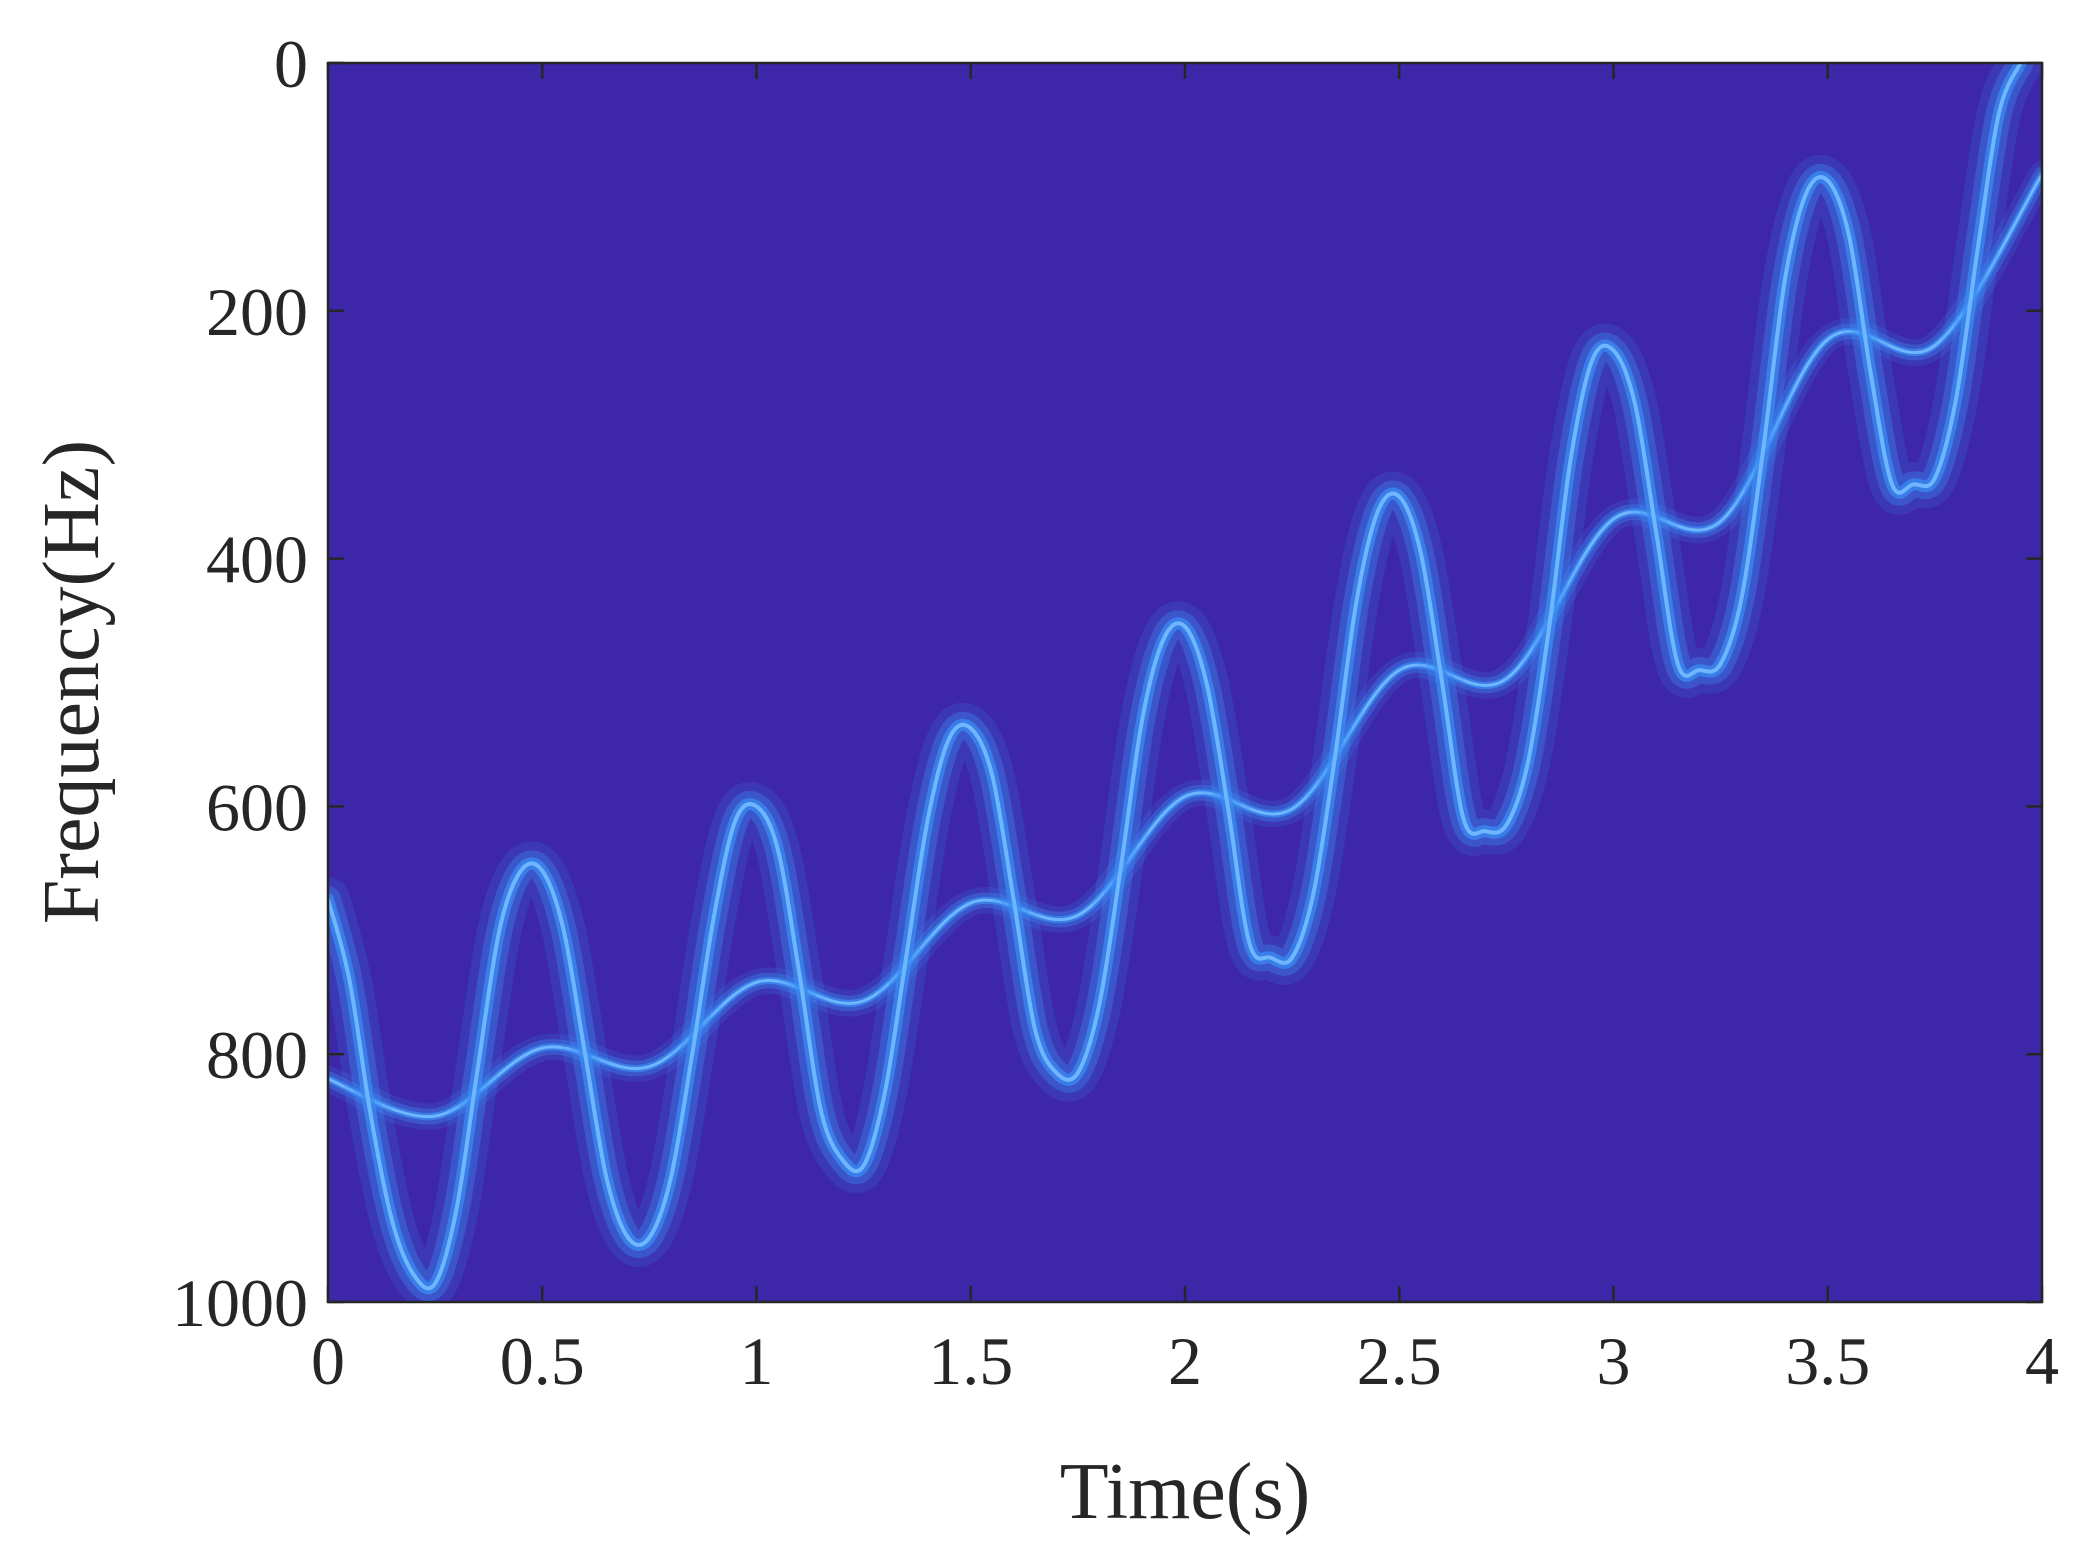 The image size is (2099, 1554). Describe the element at coordinates (291, 64) in the screenshot. I see `y-tick-label: 0` at that location.